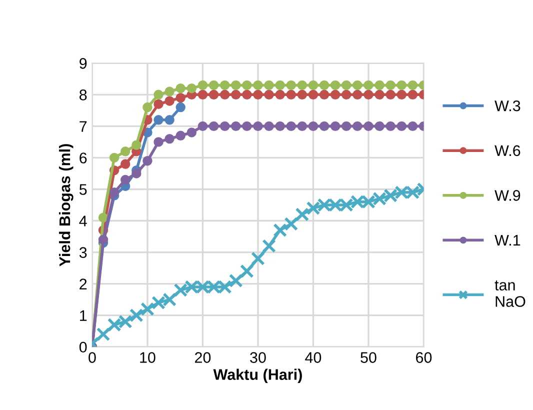 Image resolution: width=533 pixels, height=410 pixels. What do you see at coordinates (83, 315) in the screenshot?
I see `y-tick-label: 1` at bounding box center [83, 315].